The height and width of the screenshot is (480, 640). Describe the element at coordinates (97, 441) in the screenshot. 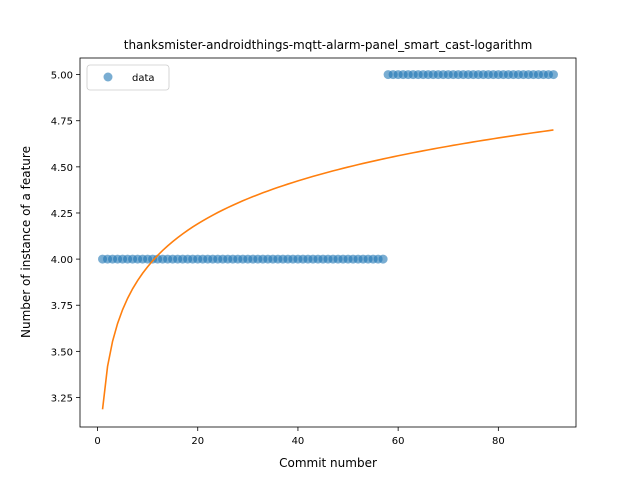

I see `x-tick-label: 0` at that location.